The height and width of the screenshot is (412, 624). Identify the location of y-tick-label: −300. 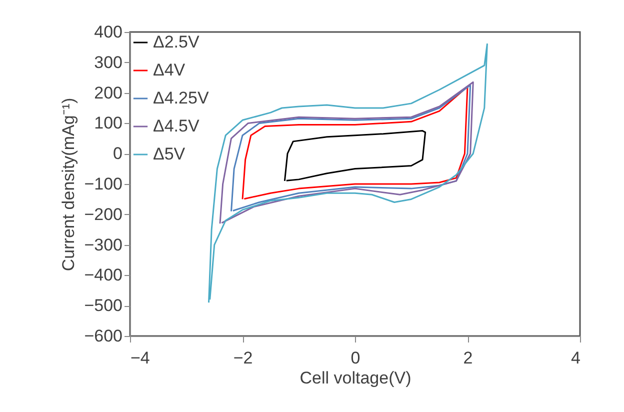
(103, 244).